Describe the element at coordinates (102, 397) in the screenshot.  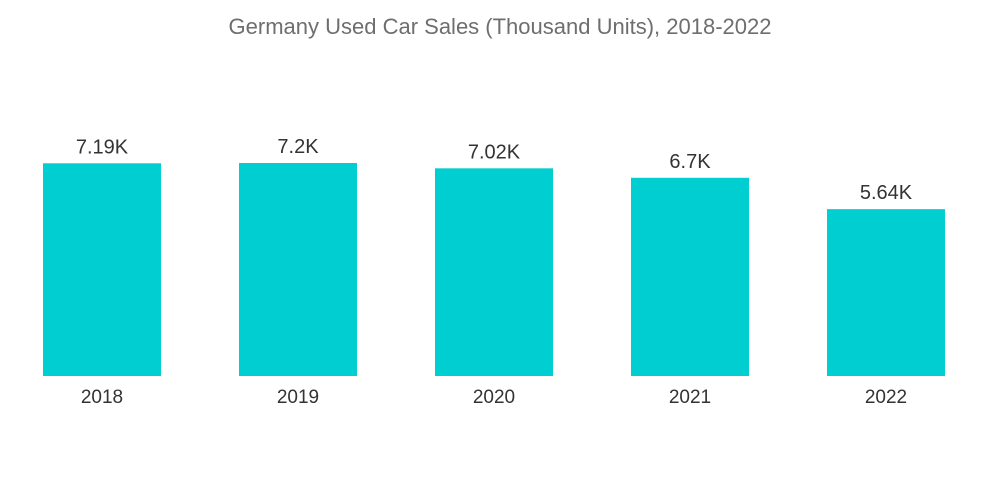
I see `x-tick-label-2018: 2018` at that location.